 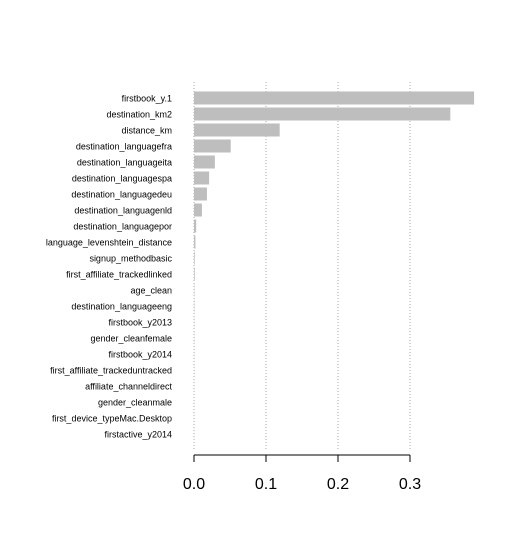 I want to click on y-tick-label: first_affiliate_trackedlinked, so click(x=119, y=274).